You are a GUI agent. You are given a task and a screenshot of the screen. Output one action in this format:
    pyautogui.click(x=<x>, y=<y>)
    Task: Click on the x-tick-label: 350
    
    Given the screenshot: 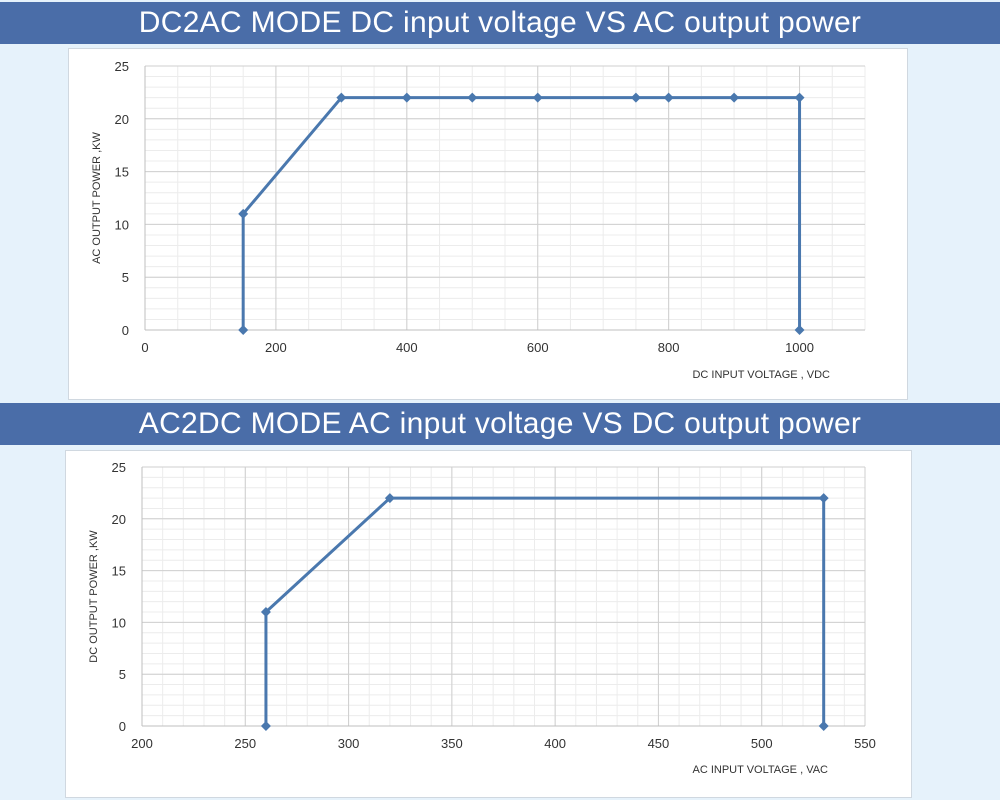 What is the action you would take?
    pyautogui.click(x=452, y=743)
    